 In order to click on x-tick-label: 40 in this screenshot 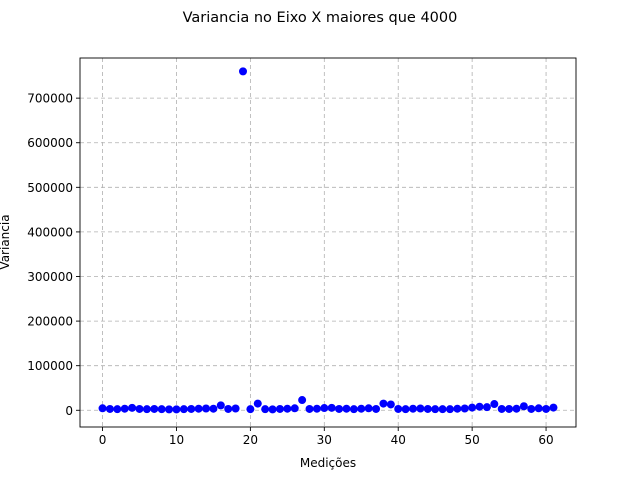, I will do `click(398, 440)`.